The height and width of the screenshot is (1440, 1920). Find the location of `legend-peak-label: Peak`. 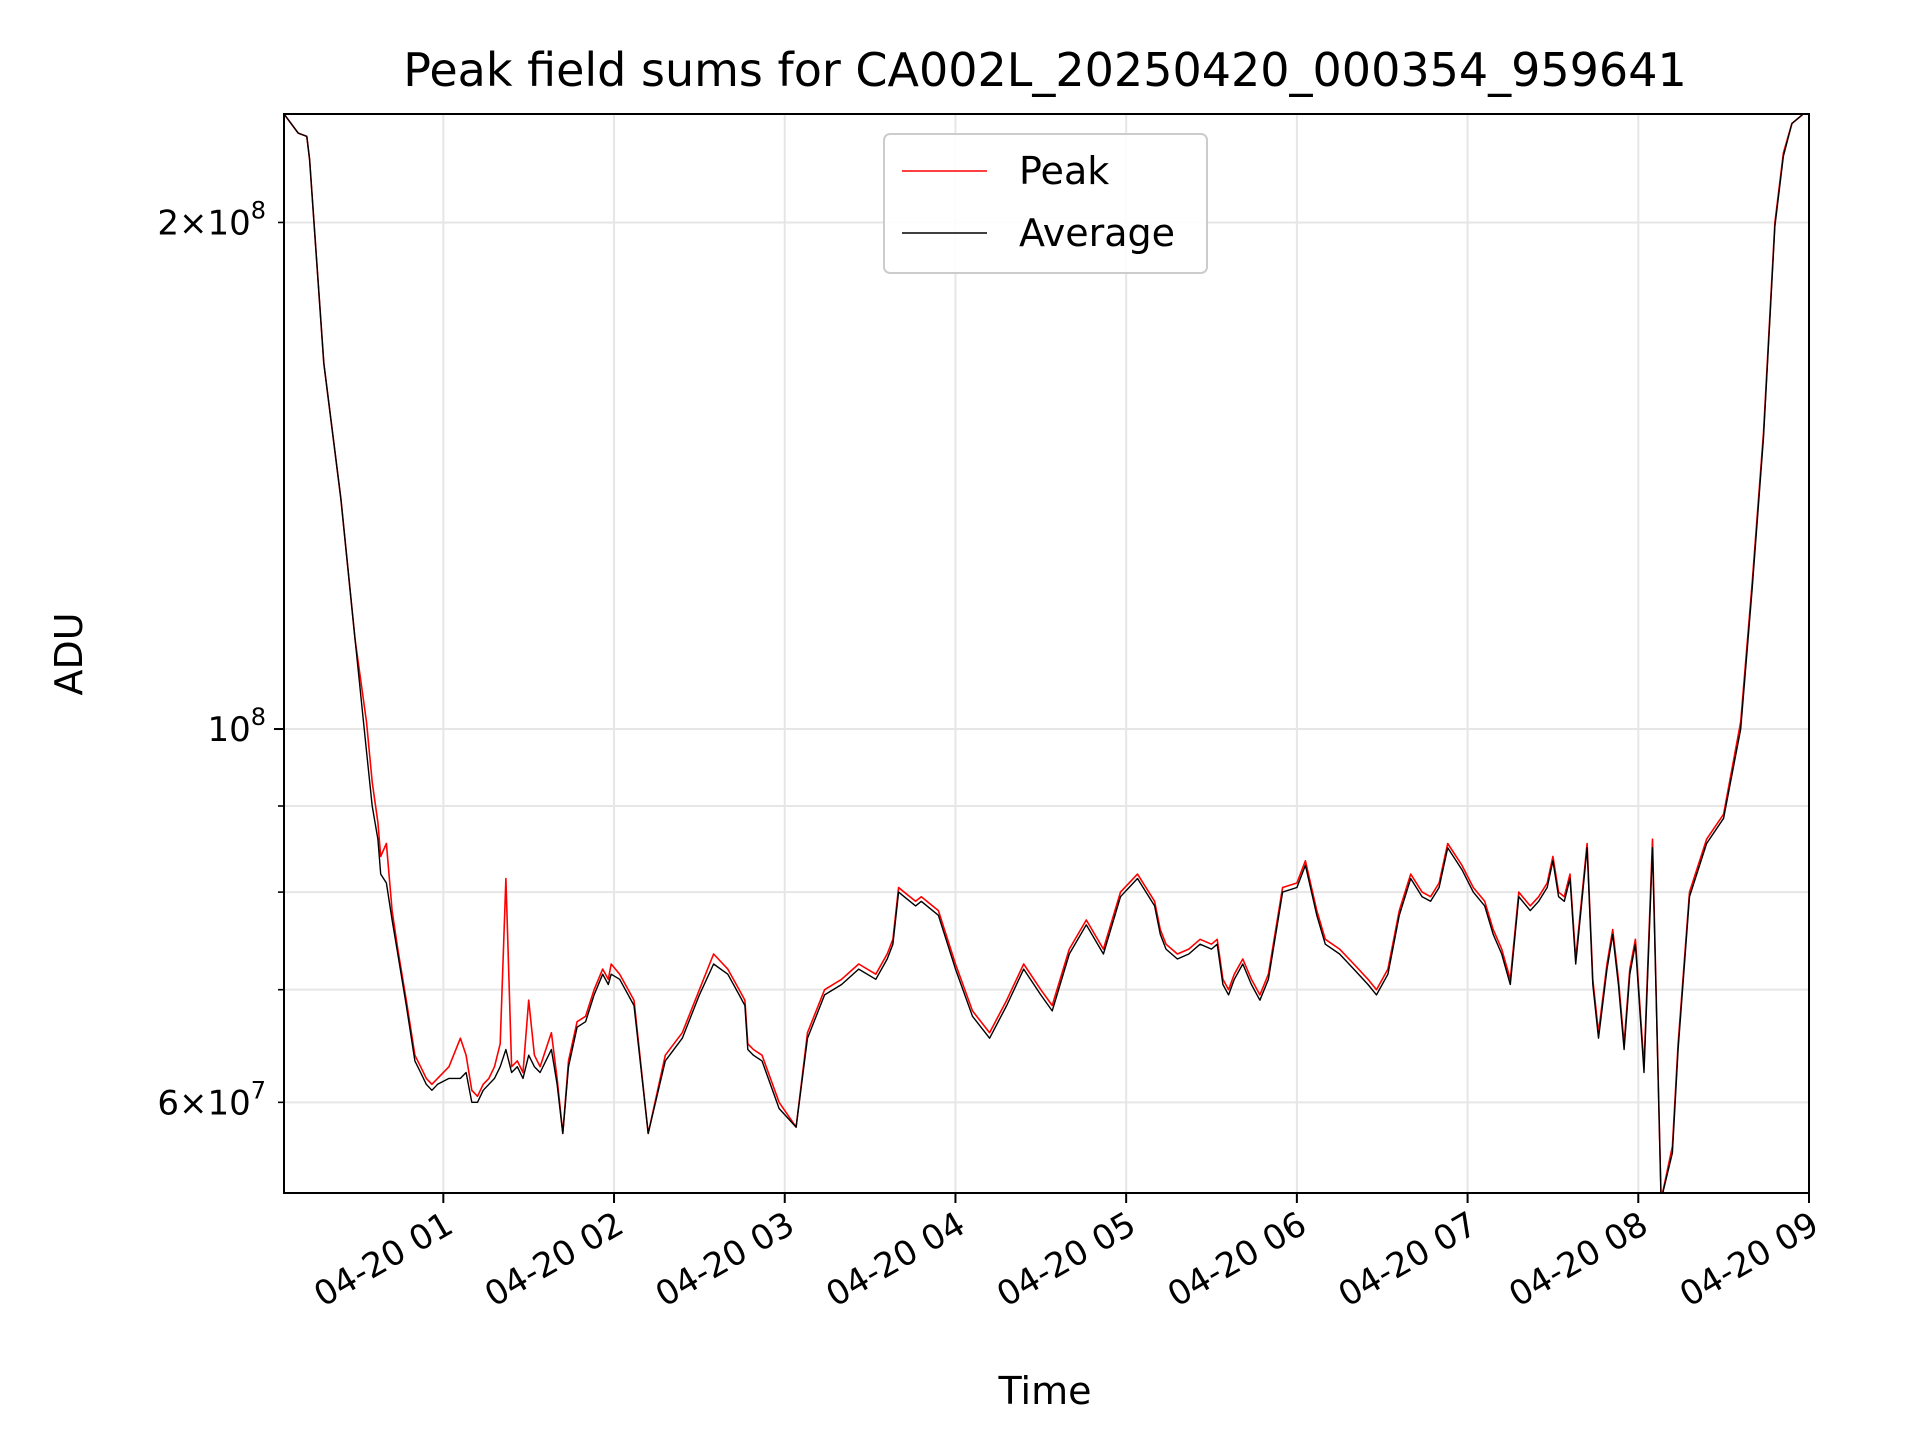

legend-peak-label: Peak is located at coordinates (1064, 171).